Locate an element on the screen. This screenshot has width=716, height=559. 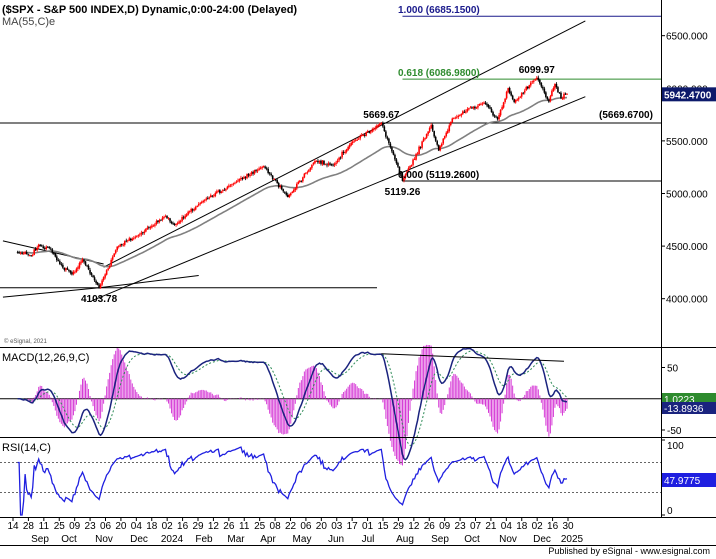
fib-label: 0.000 (5119.2600) is located at coordinates (438, 175).